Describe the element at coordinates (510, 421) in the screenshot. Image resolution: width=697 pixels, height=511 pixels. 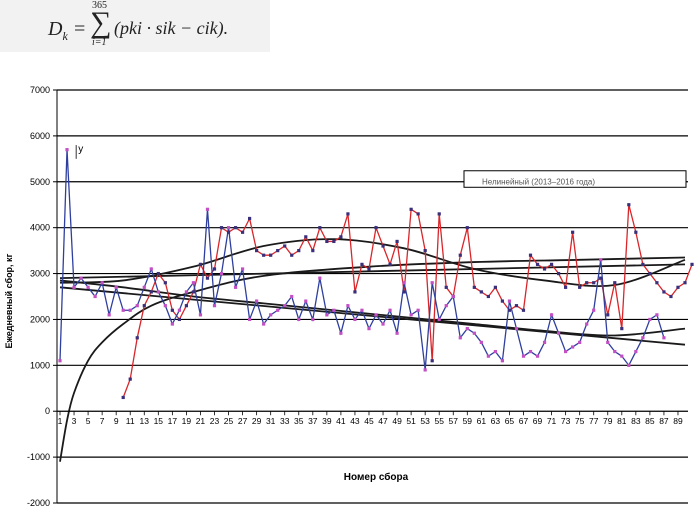
I see `x-tick-label: 65` at that location.